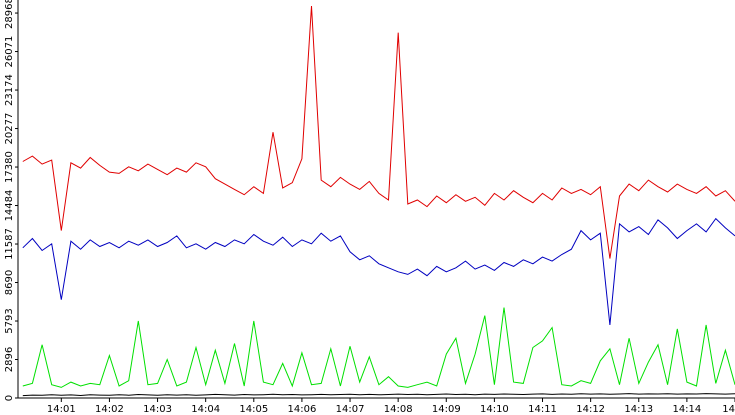 The image size is (735, 415). What do you see at coordinates (9, 52) in the screenshot?
I see `y-tick-label: 26071` at bounding box center [9, 52].